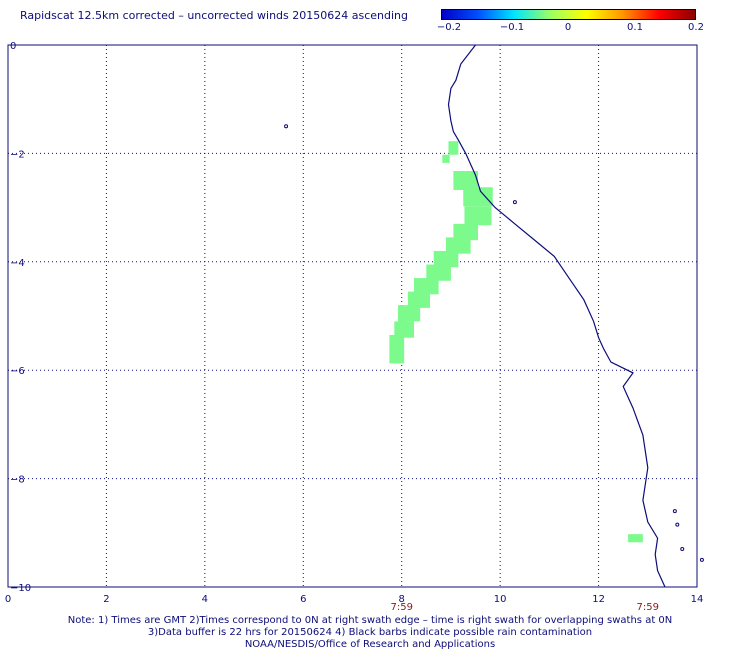  What do you see at coordinates (696, 27) in the screenshot?
I see `colorbar-label-5: 0.2` at bounding box center [696, 27].